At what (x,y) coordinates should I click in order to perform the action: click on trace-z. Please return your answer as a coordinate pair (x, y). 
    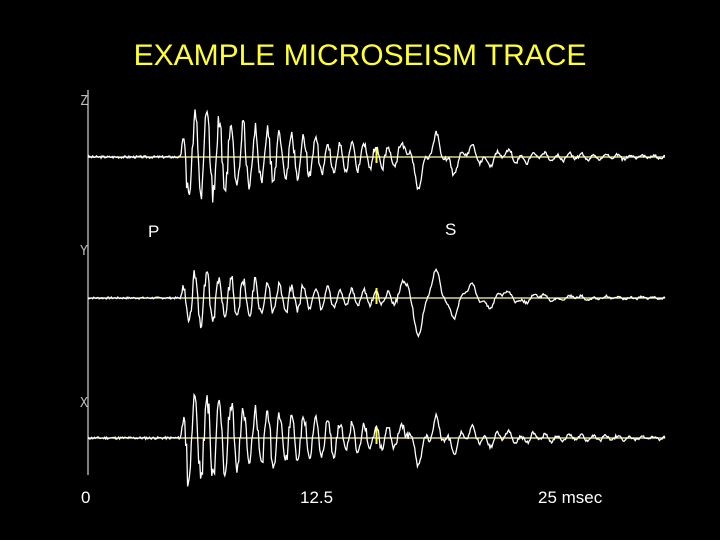
    Looking at the image, I should click on (376, 156).